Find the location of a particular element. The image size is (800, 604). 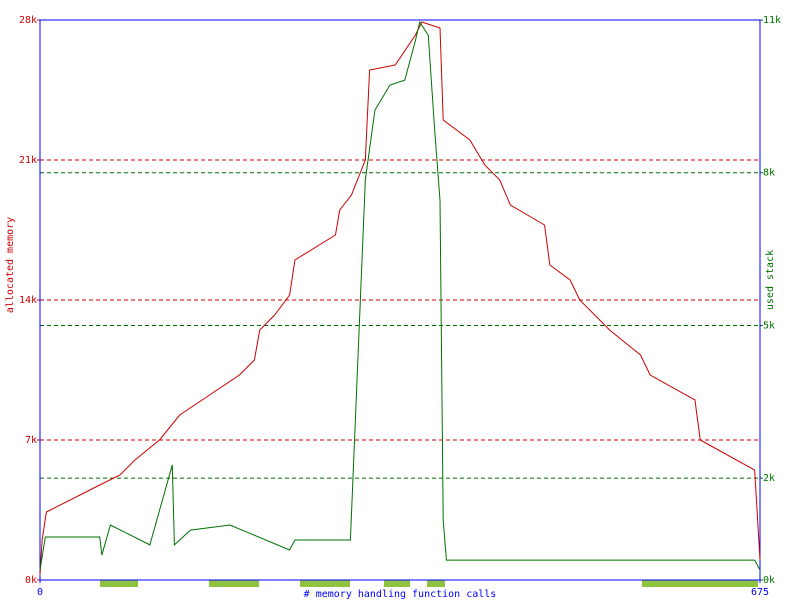

y-tick-label: 14k is located at coordinates (28, 300).